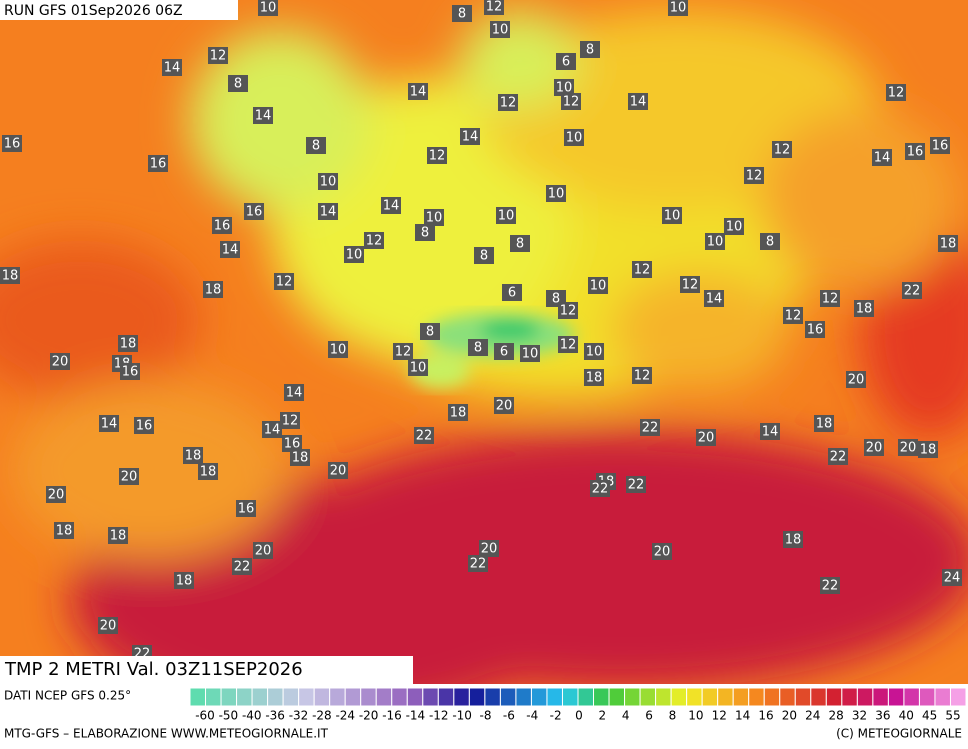 The image size is (968, 749). I want to click on scale-label: -14, so click(416, 716).